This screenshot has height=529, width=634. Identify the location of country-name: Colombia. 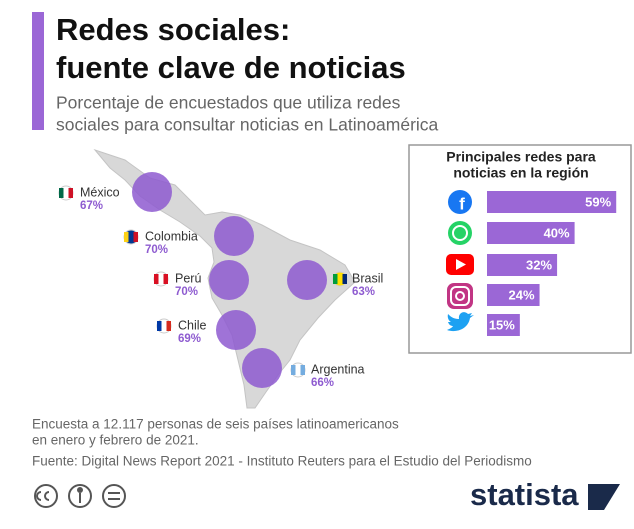
(171, 236).